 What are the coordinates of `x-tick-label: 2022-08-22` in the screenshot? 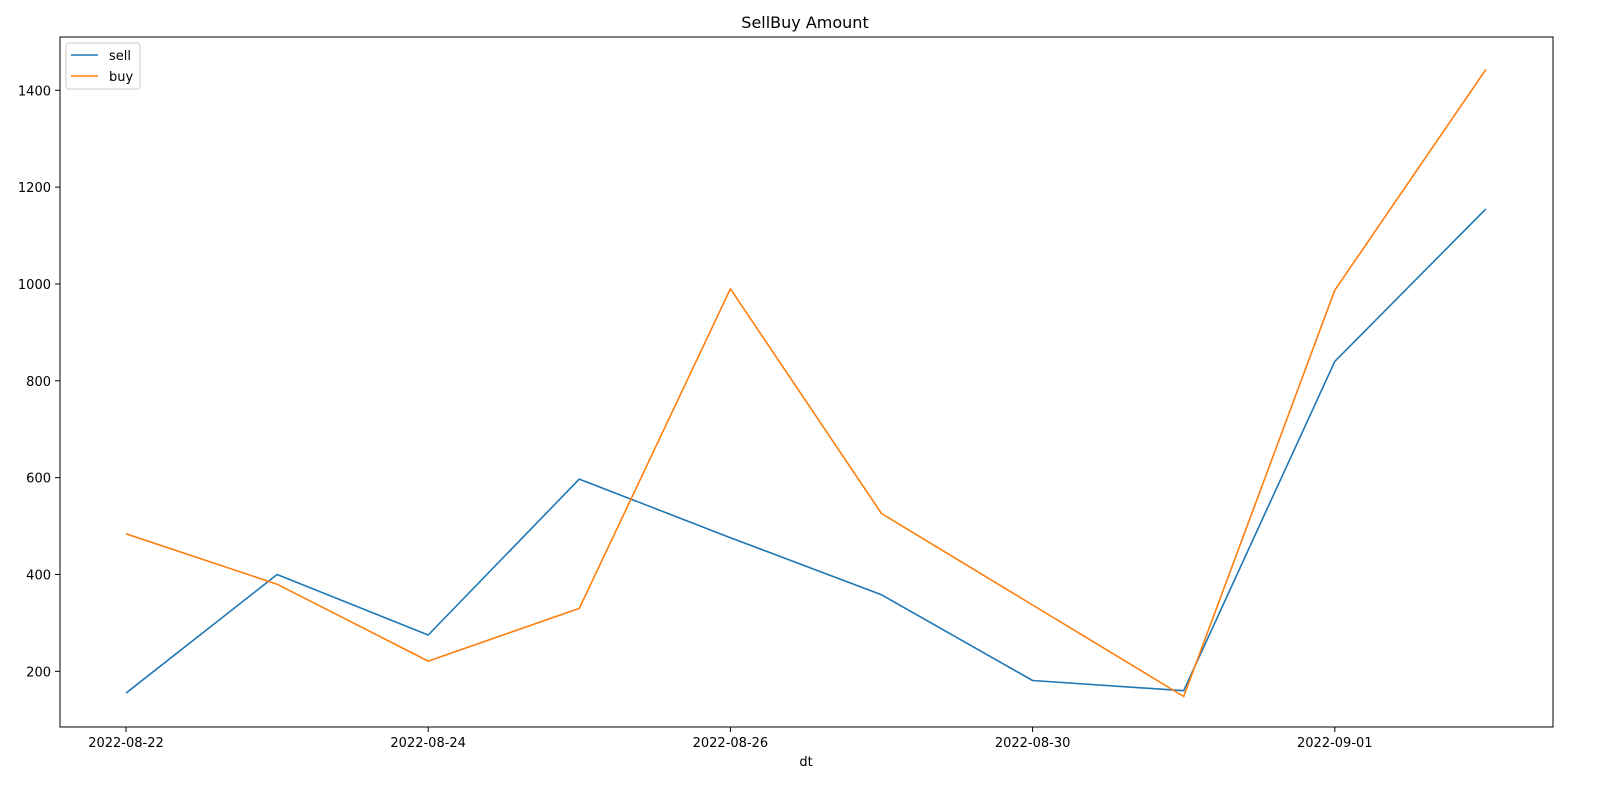 It's located at (126, 743).